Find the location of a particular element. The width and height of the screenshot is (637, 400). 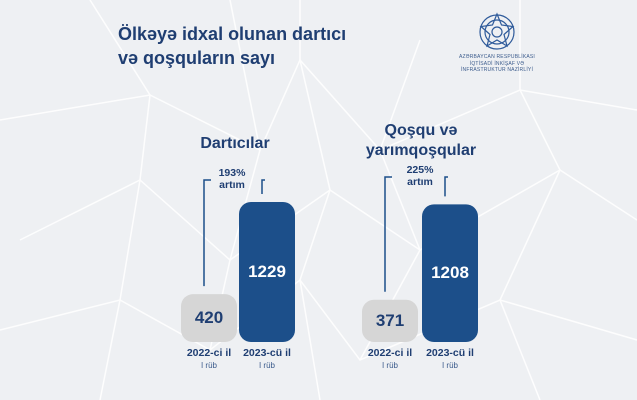

customs-star-emblem-icon is located at coordinates (497, 31).